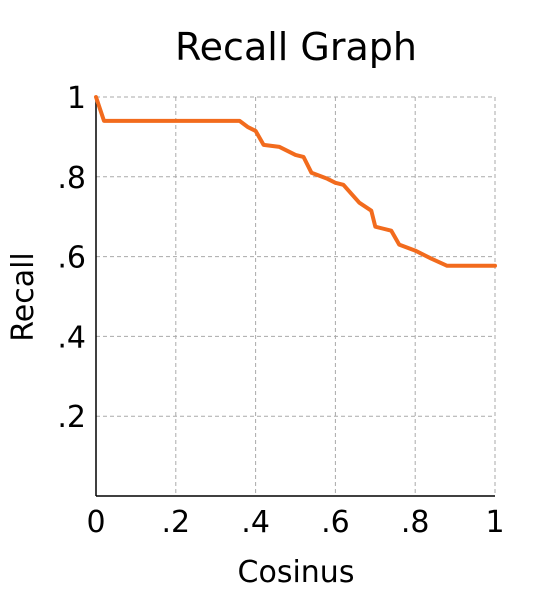 Image resolution: width=557 pixels, height=600 pixels. What do you see at coordinates (335, 522) in the screenshot?
I see `x-tick-label-3: .6` at bounding box center [335, 522].